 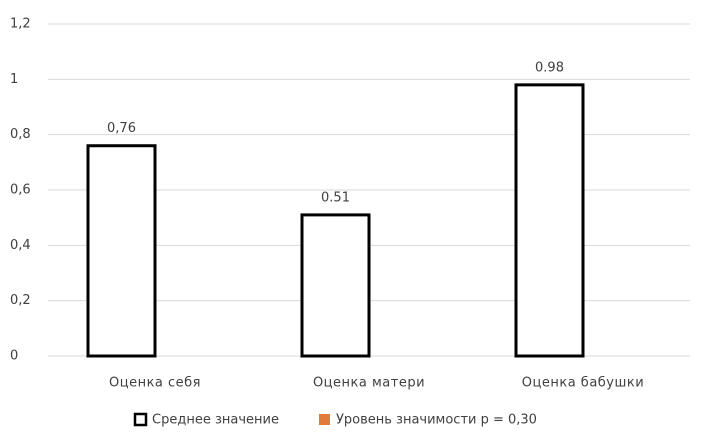 What do you see at coordinates (155, 383) in the screenshot?
I see `x-tick-label: Оценка себя` at bounding box center [155, 383].